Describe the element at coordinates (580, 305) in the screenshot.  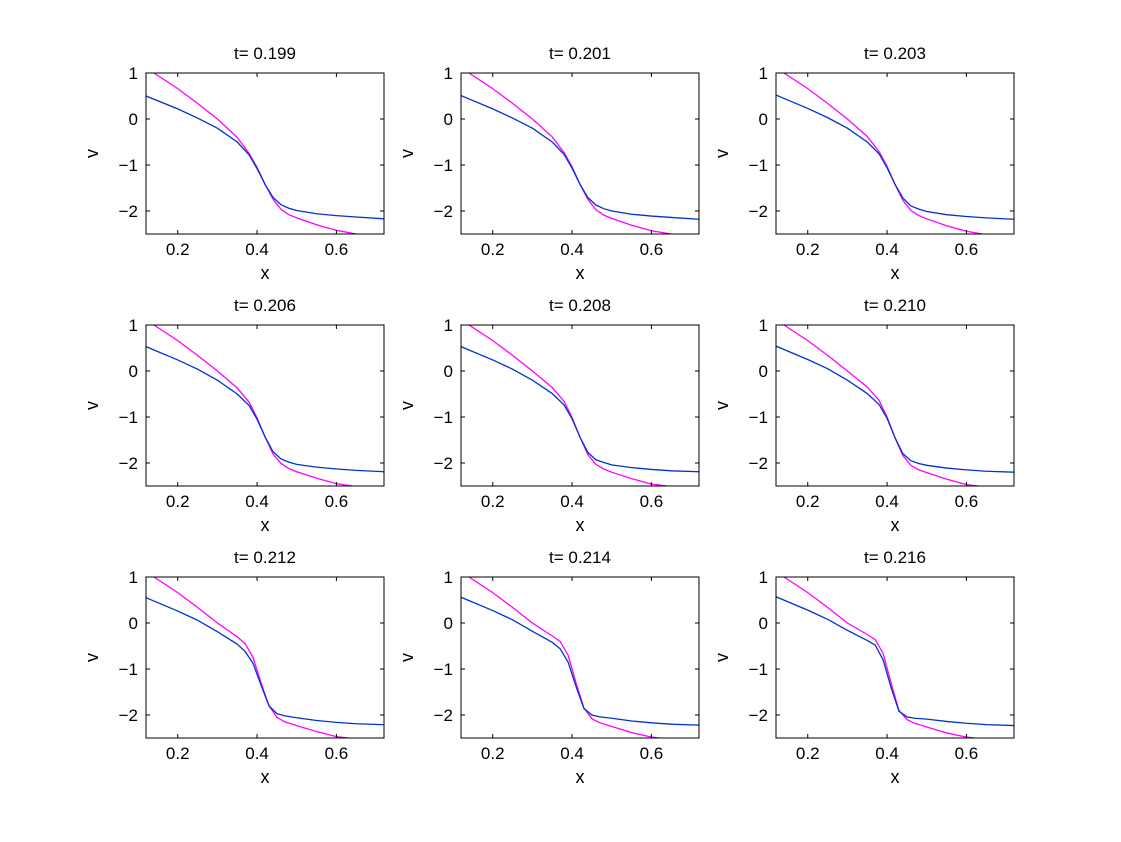
I see `subplot-title: t= 0.208` at that location.